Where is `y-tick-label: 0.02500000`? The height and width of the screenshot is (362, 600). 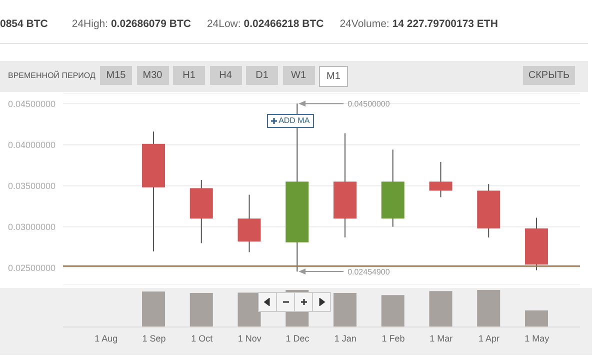
y-tick-label: 0.02500000 is located at coordinates (32, 267).